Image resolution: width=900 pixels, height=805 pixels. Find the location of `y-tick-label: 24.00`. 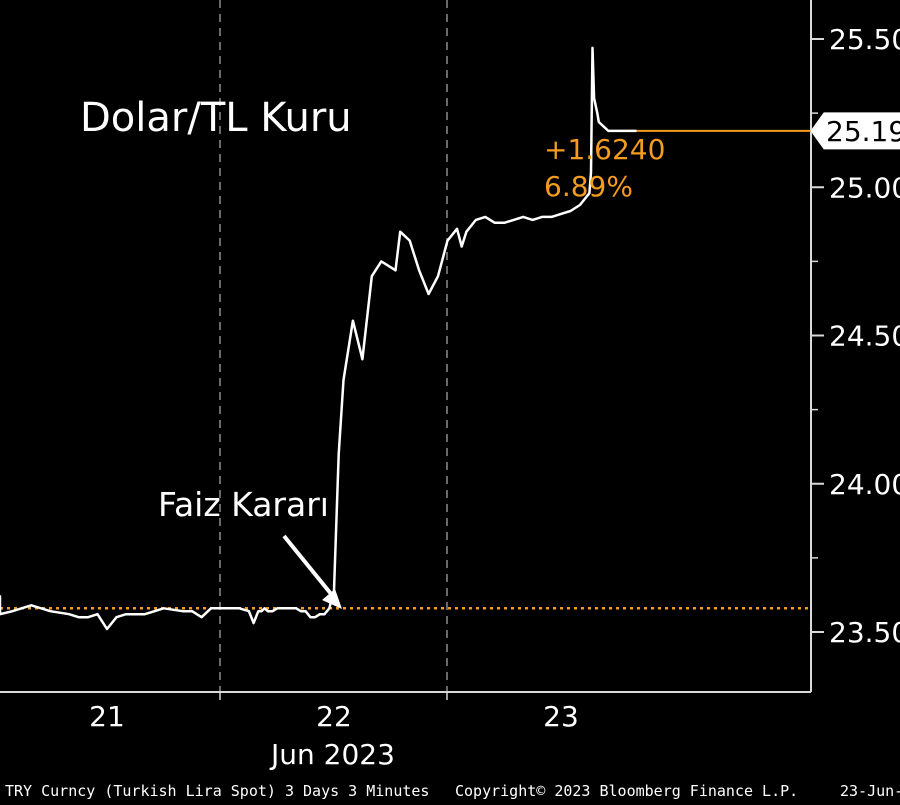

y-tick-label: 24.00 is located at coordinates (864, 484).